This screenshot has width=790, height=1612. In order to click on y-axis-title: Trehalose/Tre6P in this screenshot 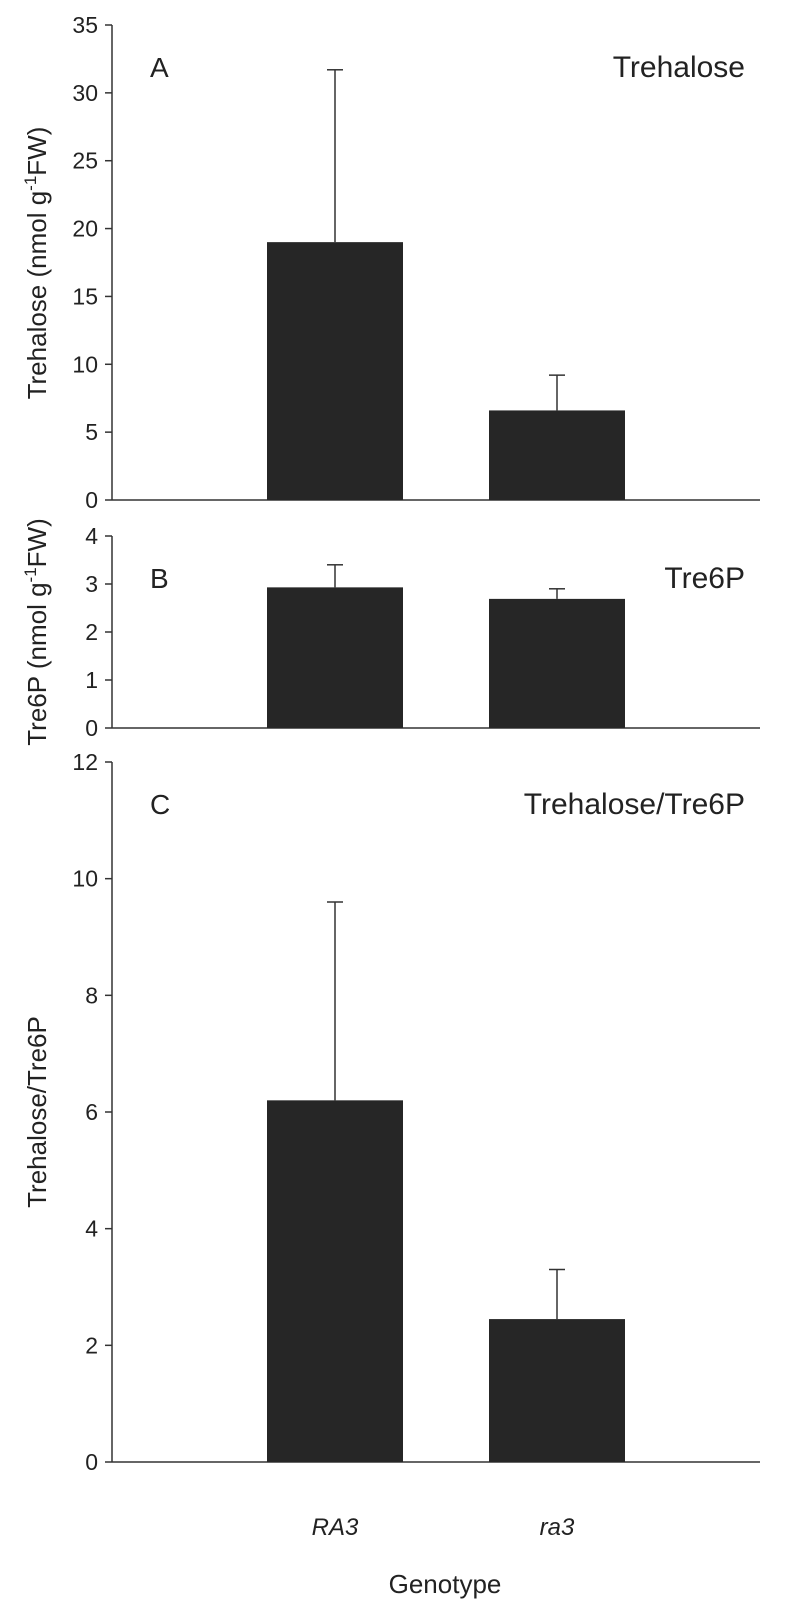, I will do `click(37, 1112)`.